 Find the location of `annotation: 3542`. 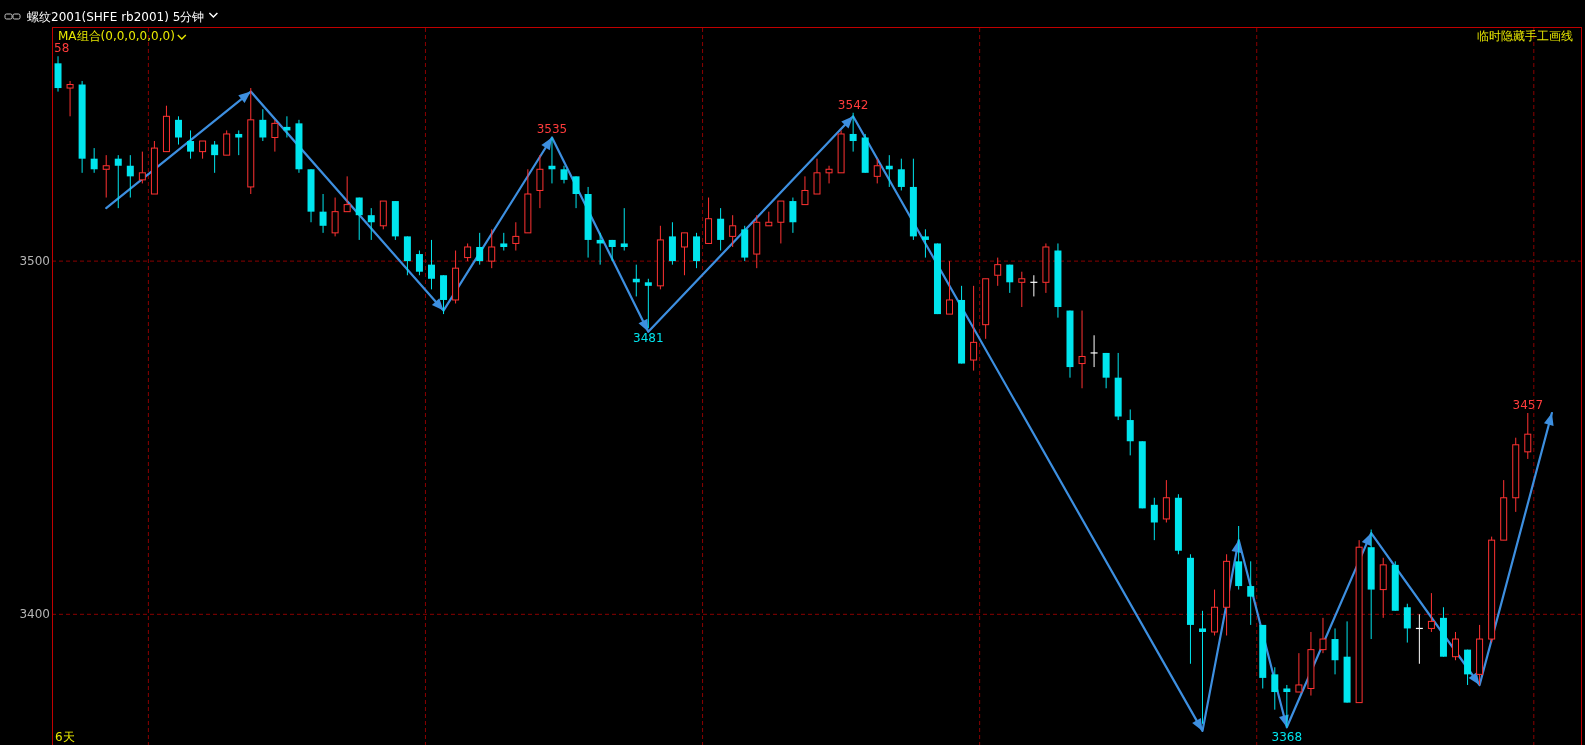

annotation: 3542 is located at coordinates (853, 104).